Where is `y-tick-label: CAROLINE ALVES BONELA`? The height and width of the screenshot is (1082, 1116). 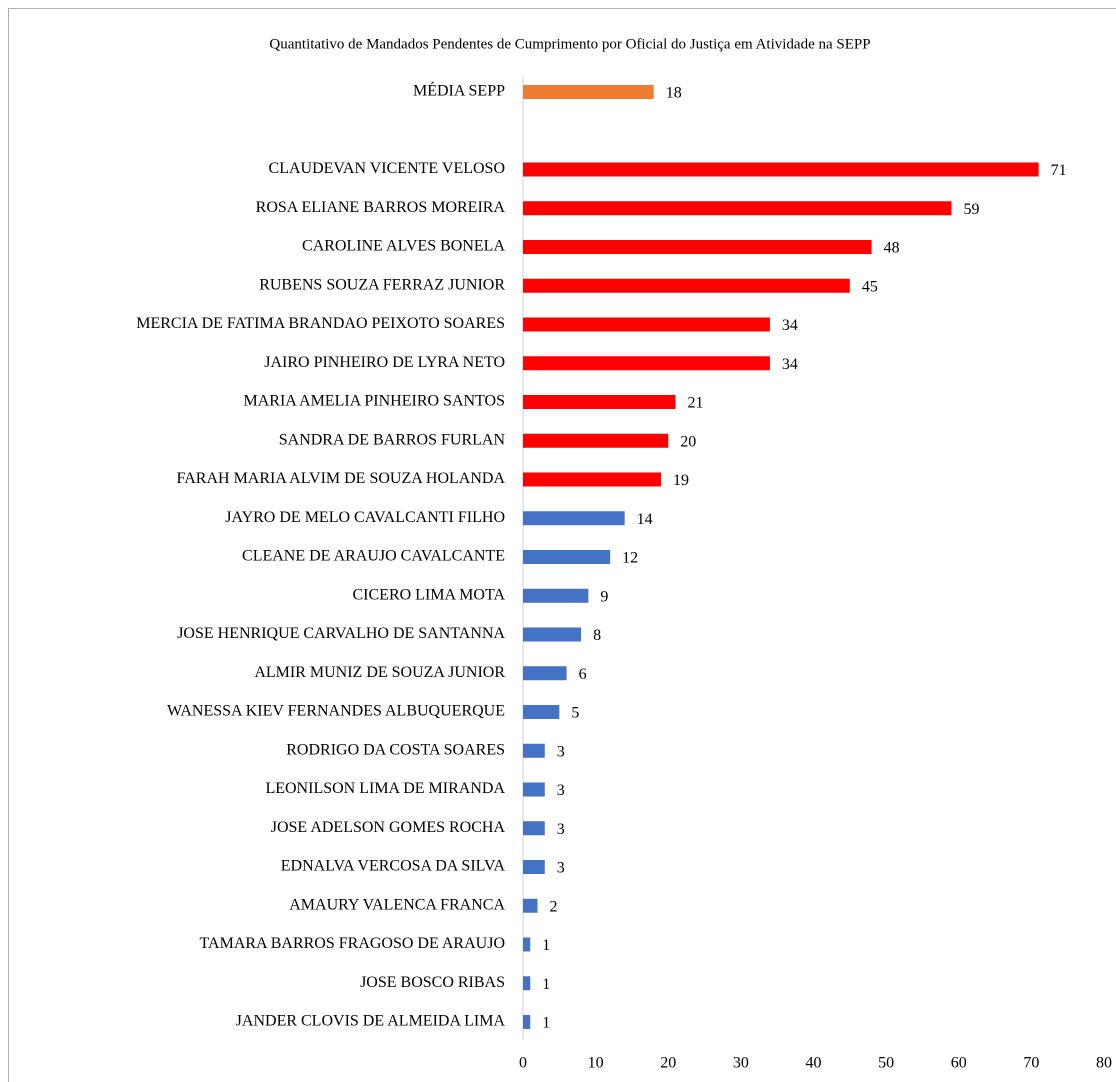
y-tick-label: CAROLINE ALVES BONELA is located at coordinates (403, 246).